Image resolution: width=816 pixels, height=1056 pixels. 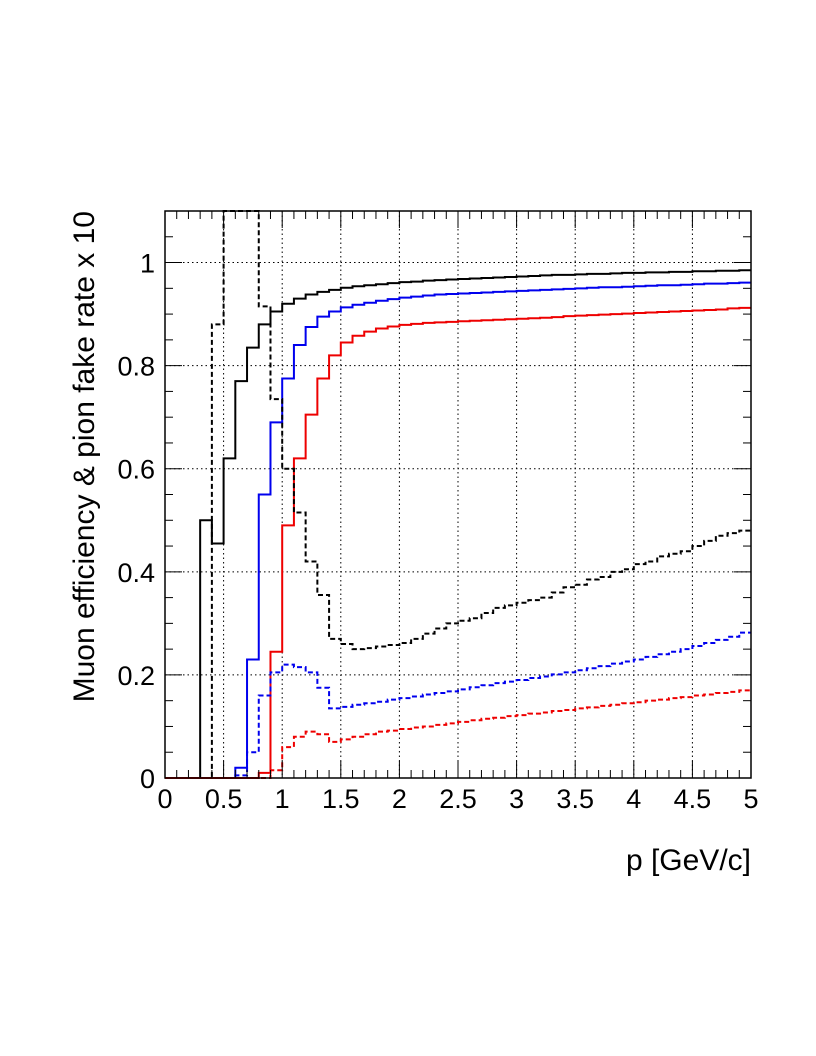 I want to click on y-tick-label: 0.4, so click(x=136, y=573).